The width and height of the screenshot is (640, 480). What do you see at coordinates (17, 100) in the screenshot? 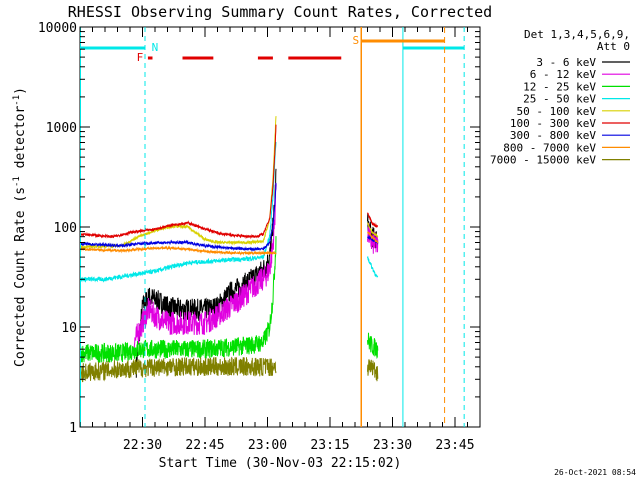
I see `y-axis-label-sup2: -1` at bounding box center [17, 100].